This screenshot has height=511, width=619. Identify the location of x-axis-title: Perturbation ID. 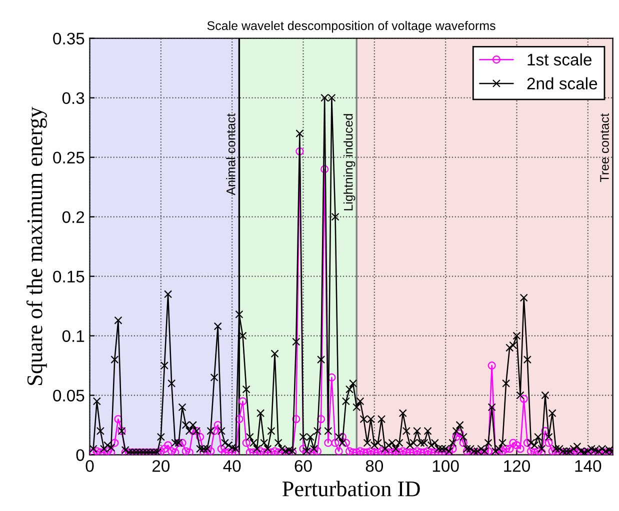
(351, 488).